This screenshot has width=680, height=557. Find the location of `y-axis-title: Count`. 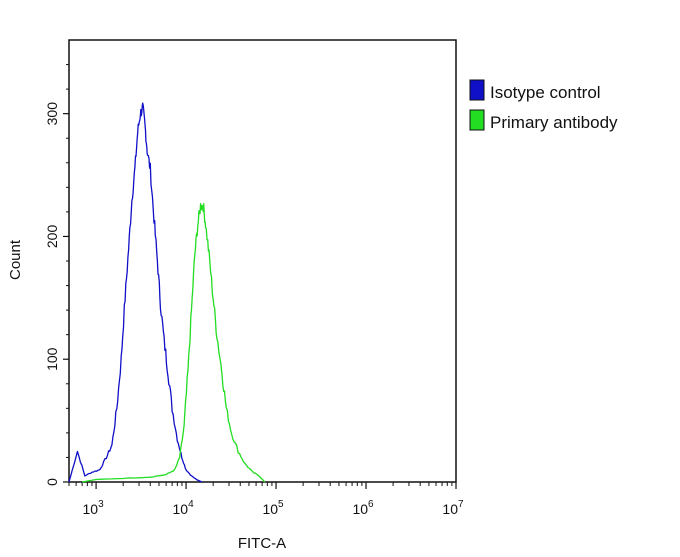

y-axis-title: Count is located at coordinates (15, 259).